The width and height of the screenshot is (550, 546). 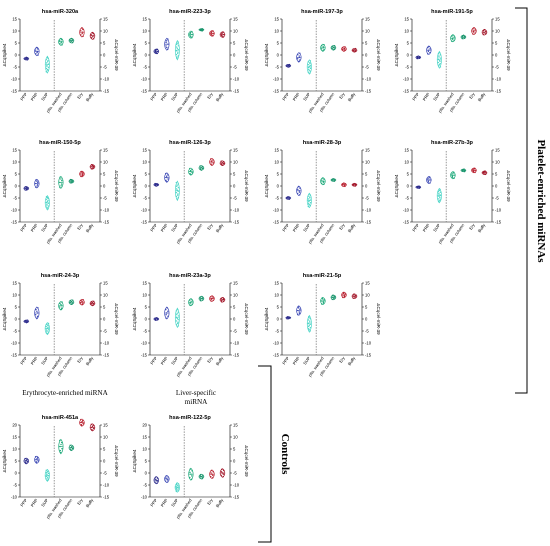 I want to click on chart-title: hsa-miR-23a-3p, so click(x=190, y=276).